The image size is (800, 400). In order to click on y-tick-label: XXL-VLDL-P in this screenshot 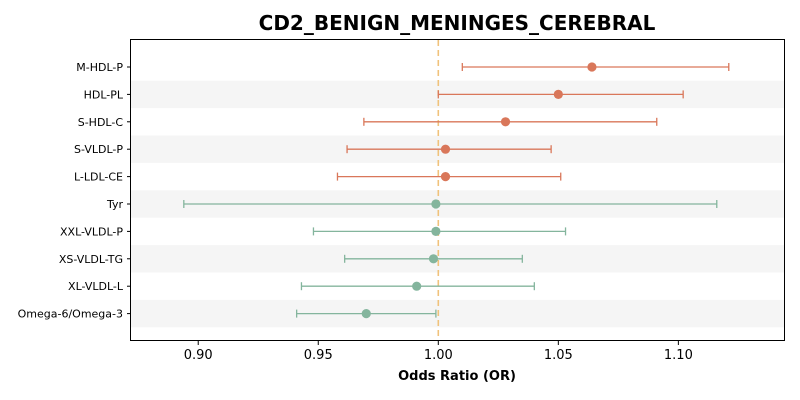, I will do `click(91, 231)`.